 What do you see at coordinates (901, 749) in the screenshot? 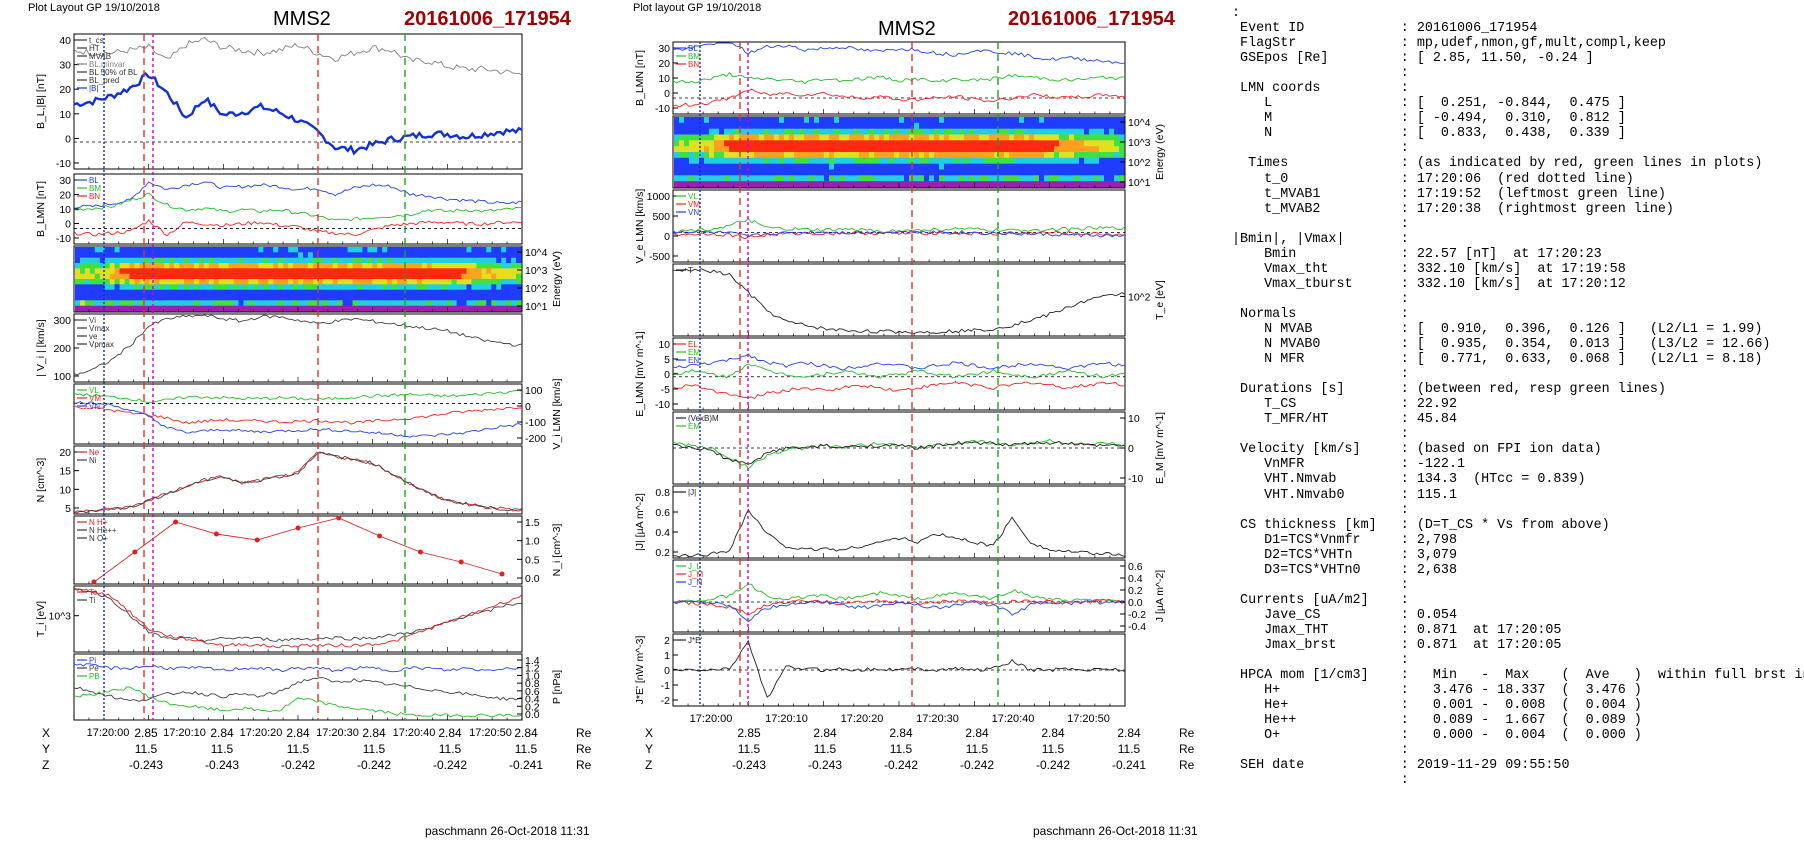
I see `middle-ephemeris-value: 11.5` at bounding box center [901, 749].